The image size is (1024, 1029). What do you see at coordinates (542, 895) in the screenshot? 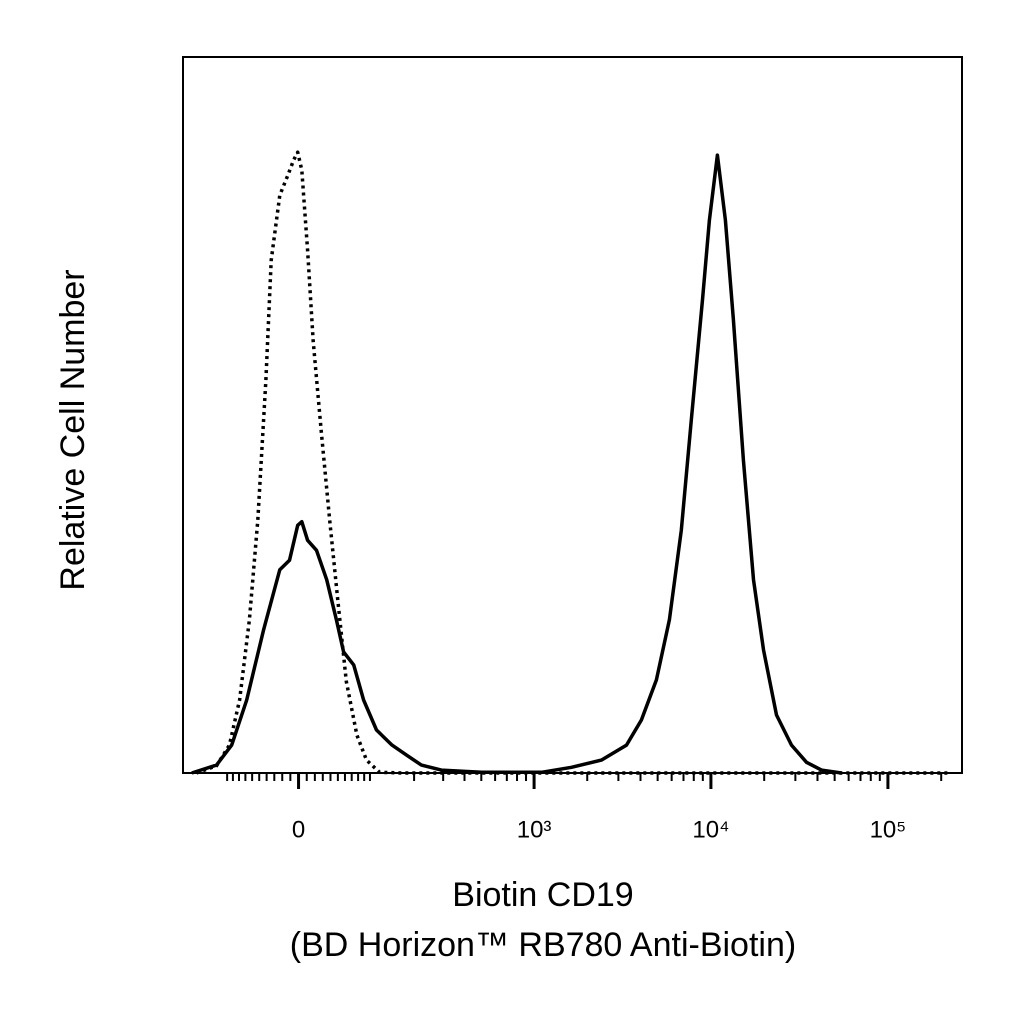
I see `x-axis-title: Biotin CD19` at bounding box center [542, 895].